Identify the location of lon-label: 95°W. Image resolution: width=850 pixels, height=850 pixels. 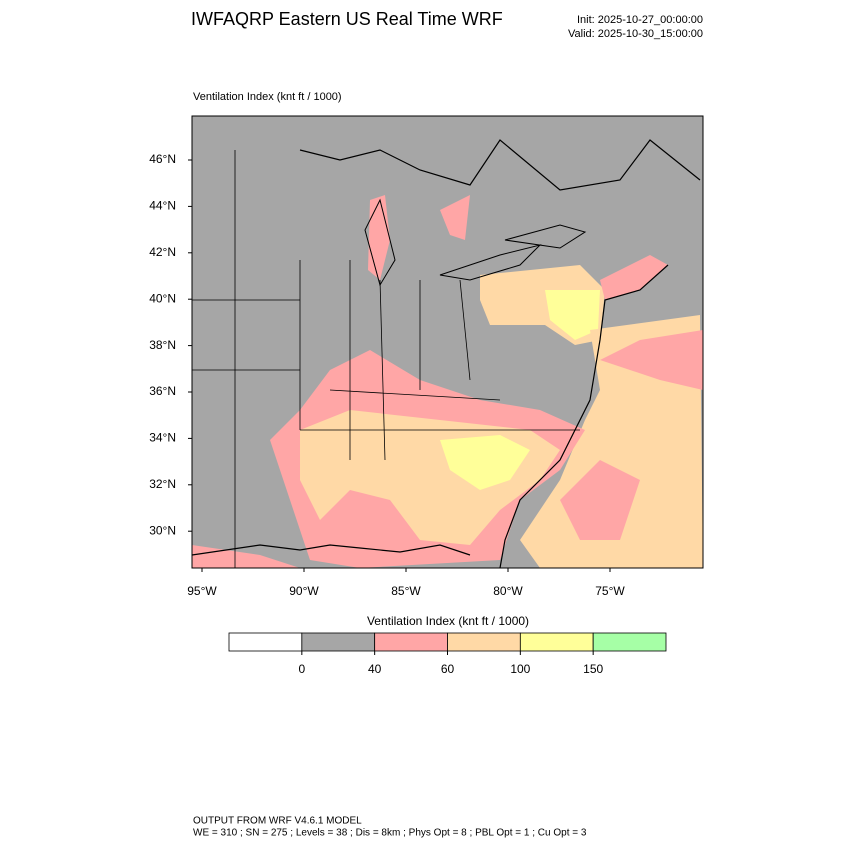
(202, 591).